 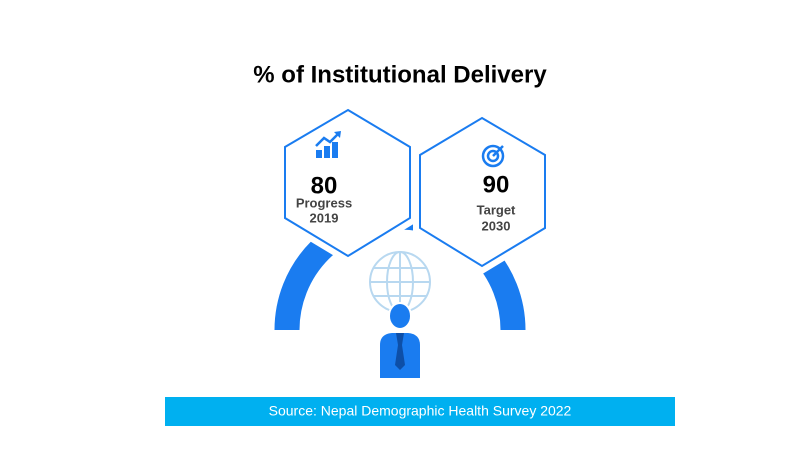 What do you see at coordinates (400, 340) in the screenshot?
I see `person` at bounding box center [400, 340].